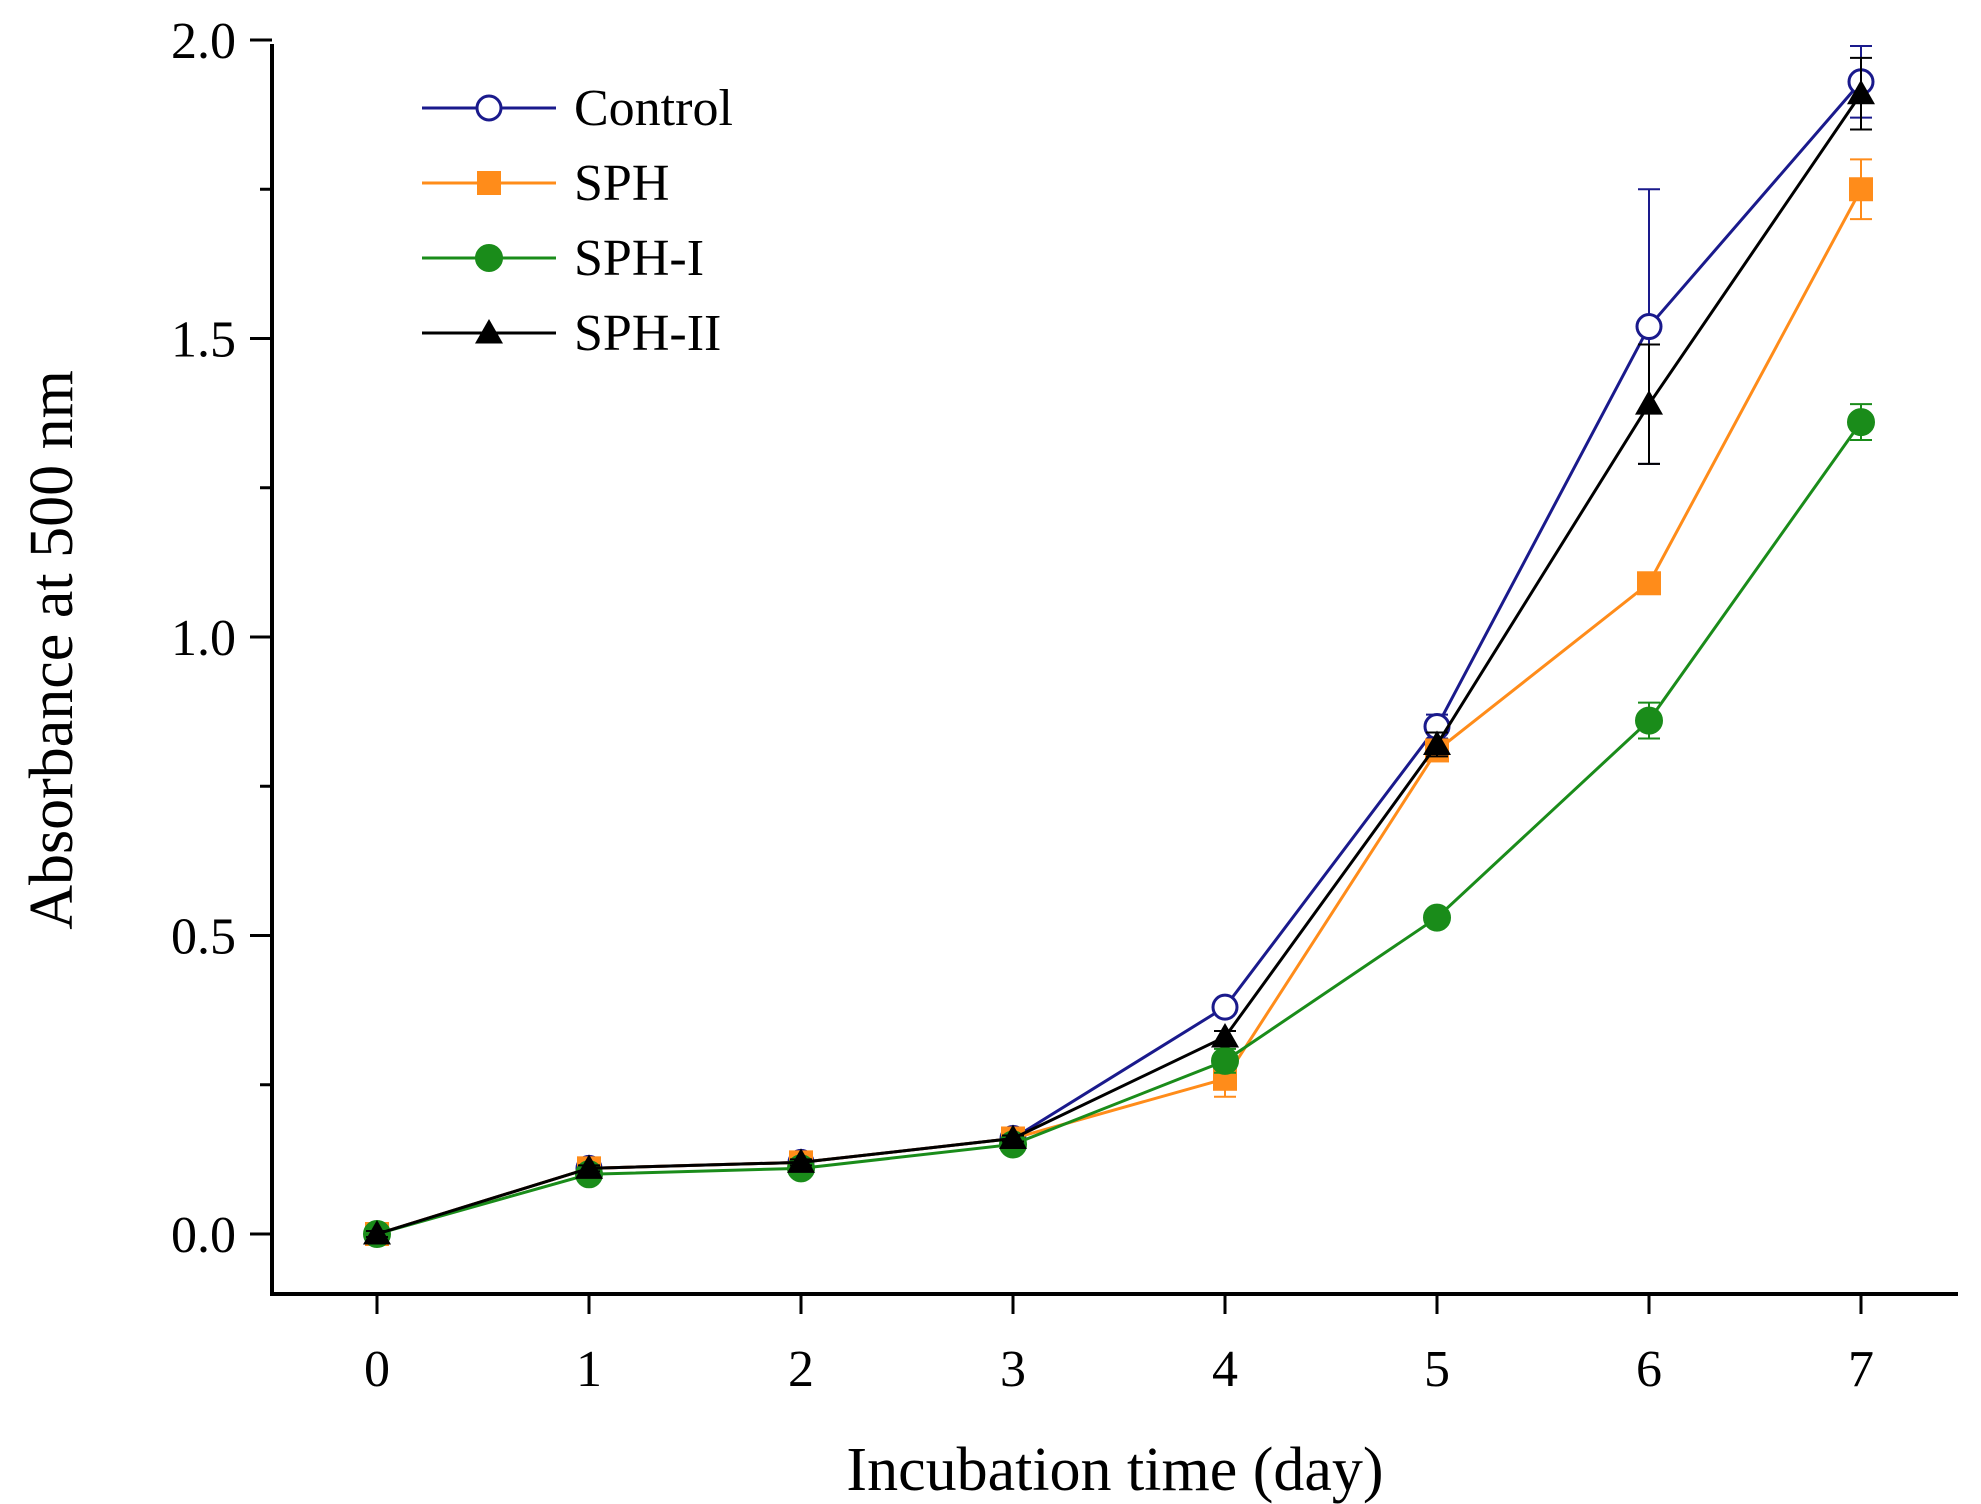 The width and height of the screenshot is (1981, 1504). What do you see at coordinates (1861, 1369) in the screenshot?
I see `x-tick-label: 7` at bounding box center [1861, 1369].